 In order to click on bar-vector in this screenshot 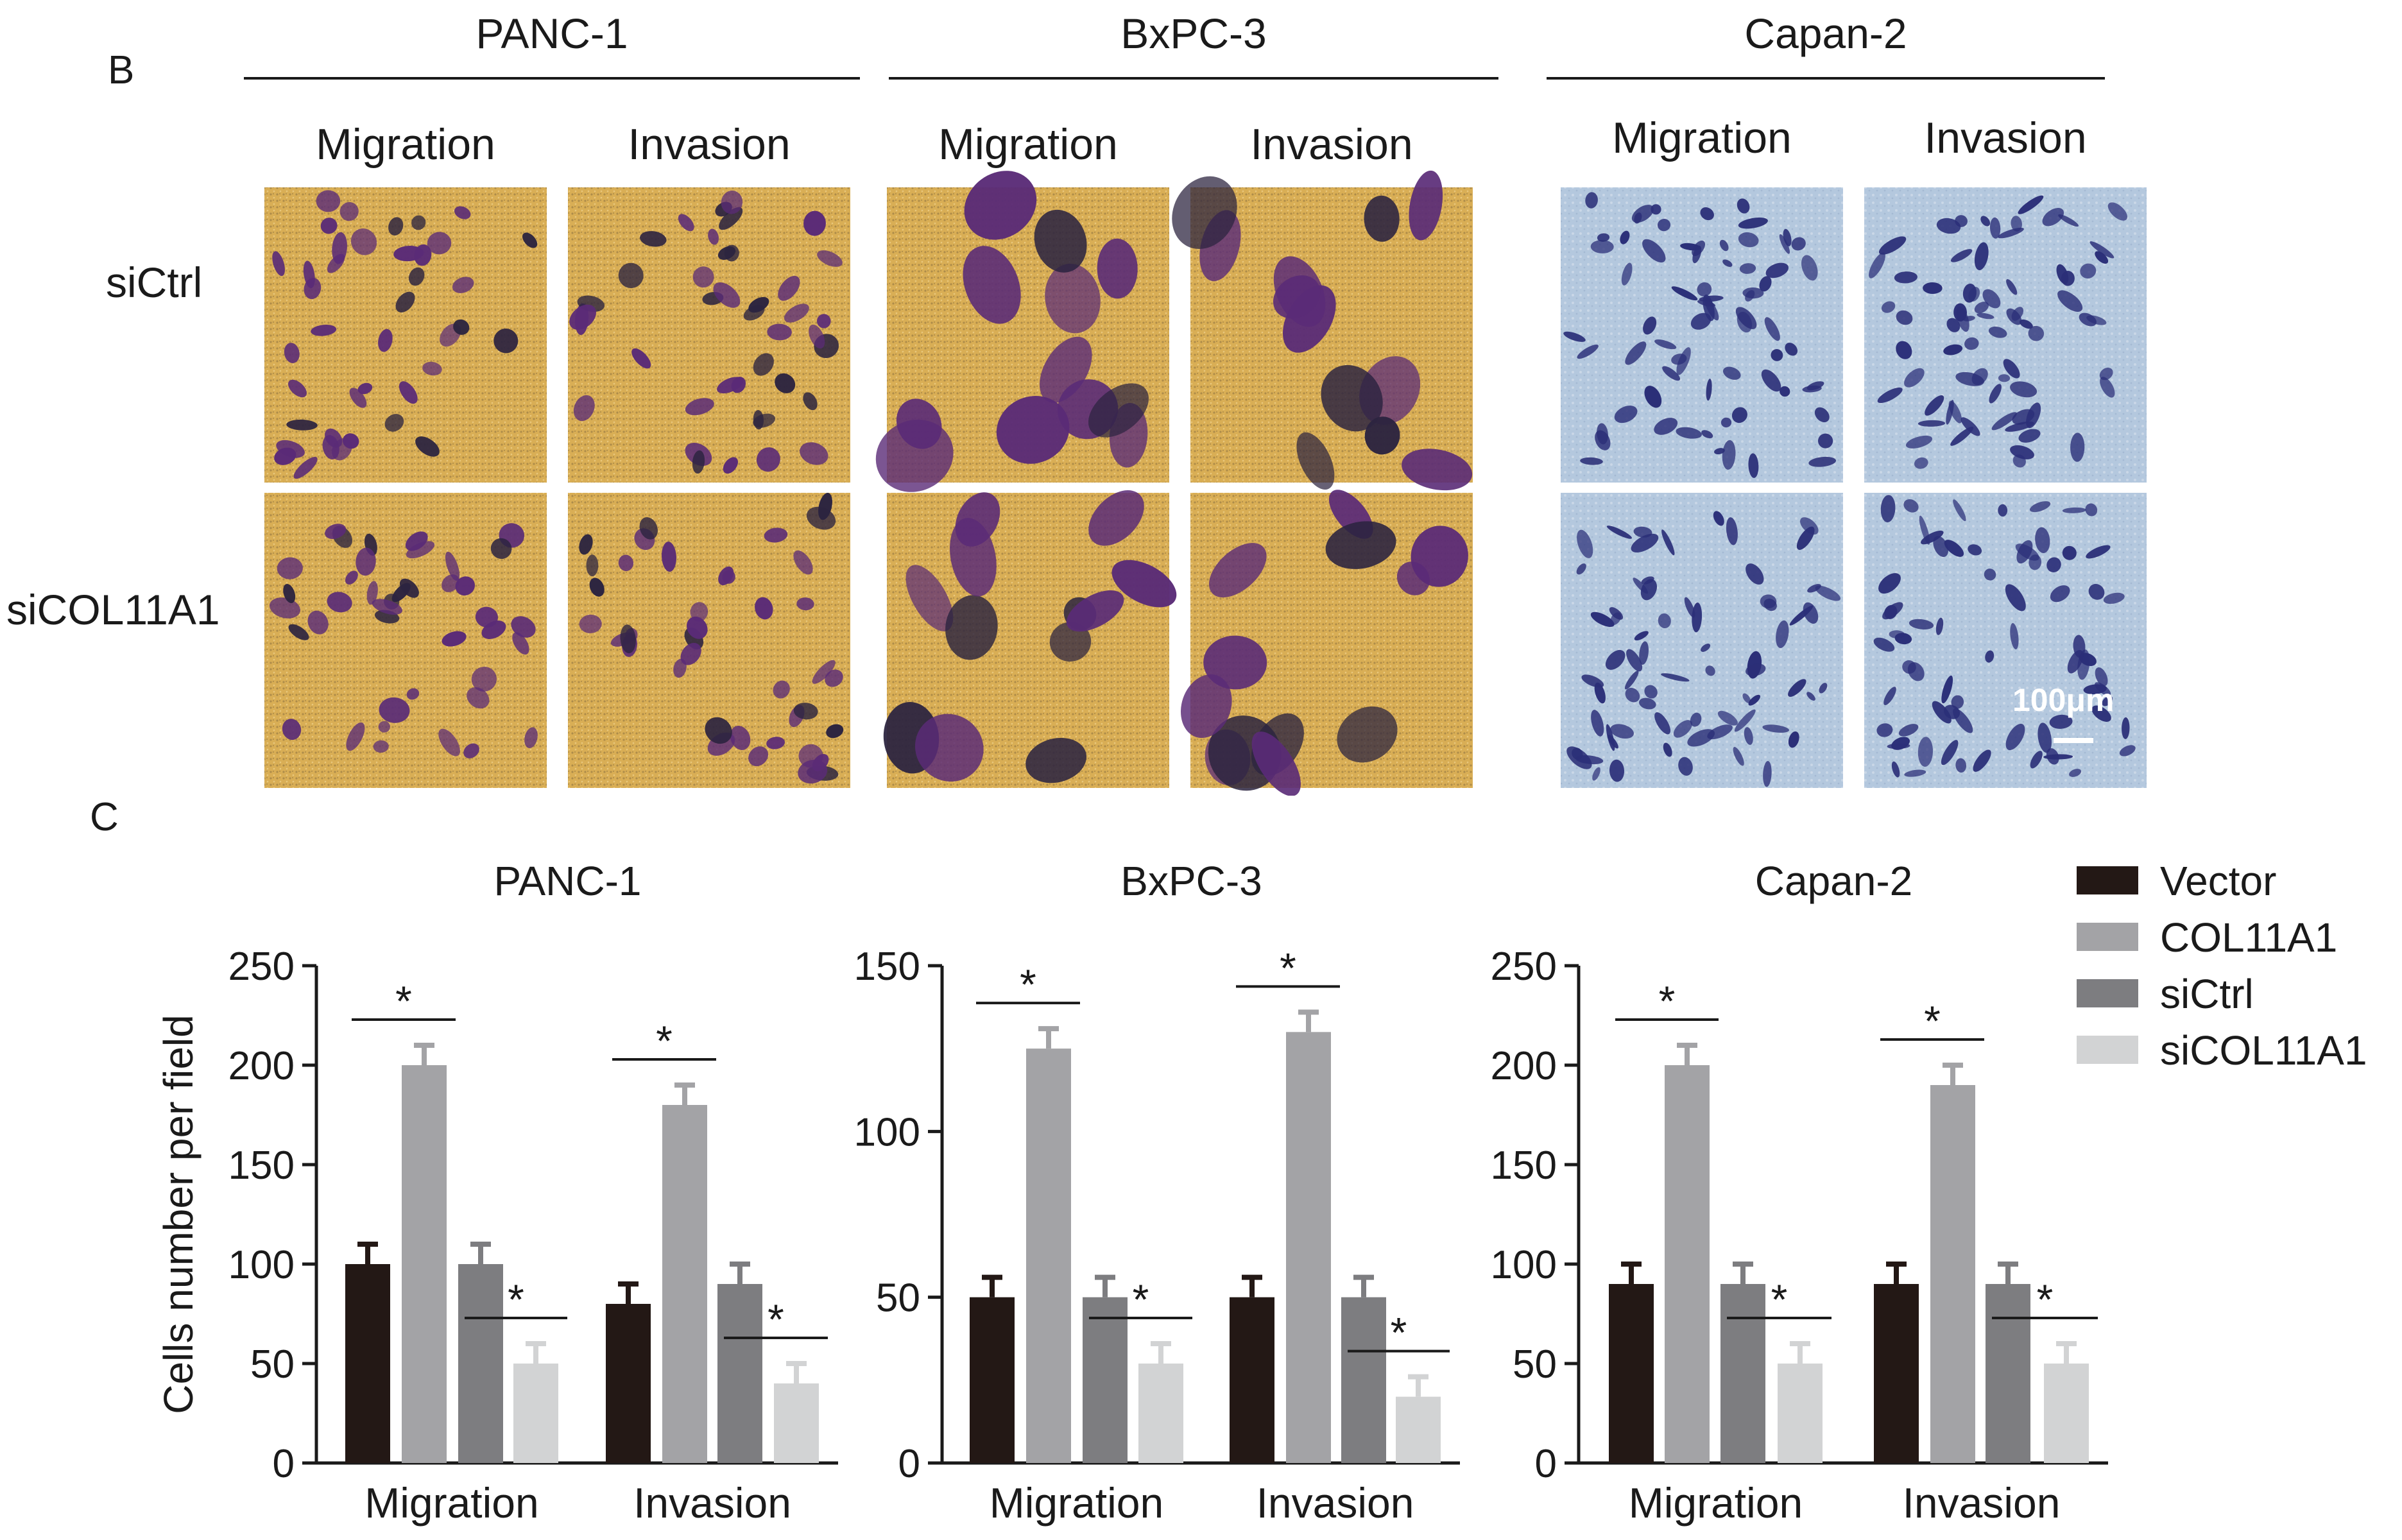, I will do `click(1896, 1374)`.